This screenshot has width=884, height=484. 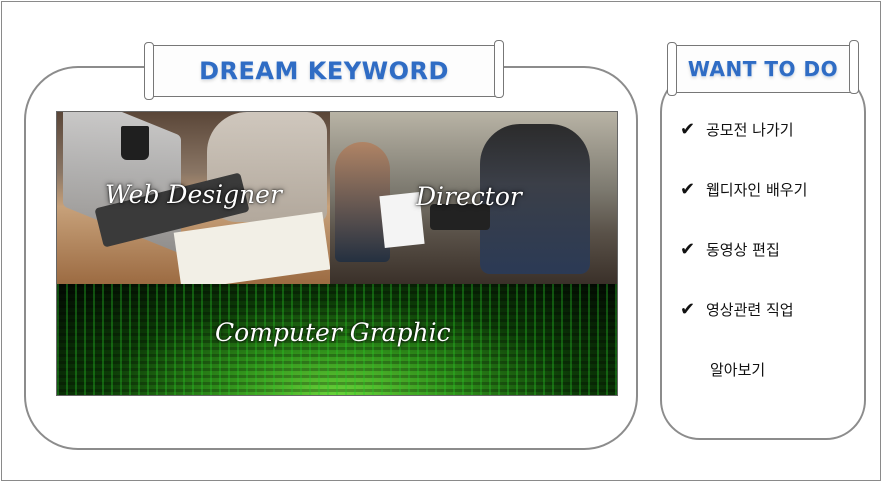 I want to click on dream-keyword-banner: DREAM KEYWORD, so click(x=324, y=70).